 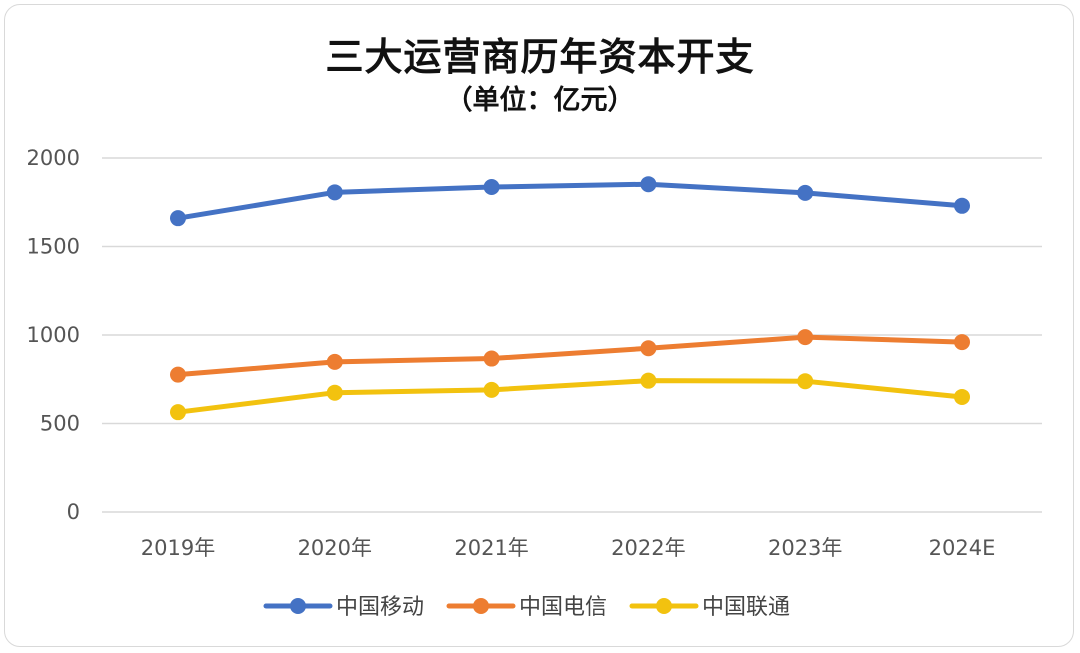 I want to click on legend-item: 中国移动, so click(x=343, y=607).